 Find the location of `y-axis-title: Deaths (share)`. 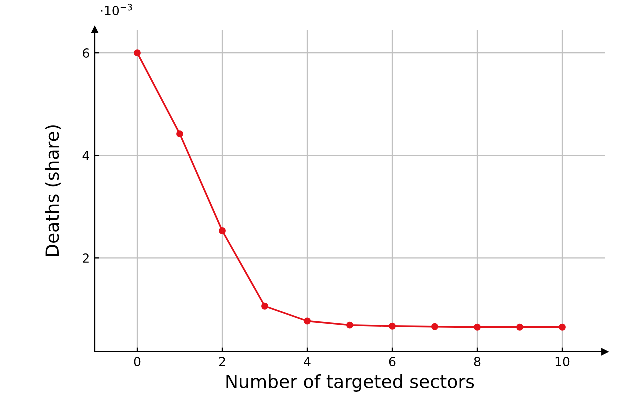

y-axis-title: Deaths (share) is located at coordinates (53, 191).